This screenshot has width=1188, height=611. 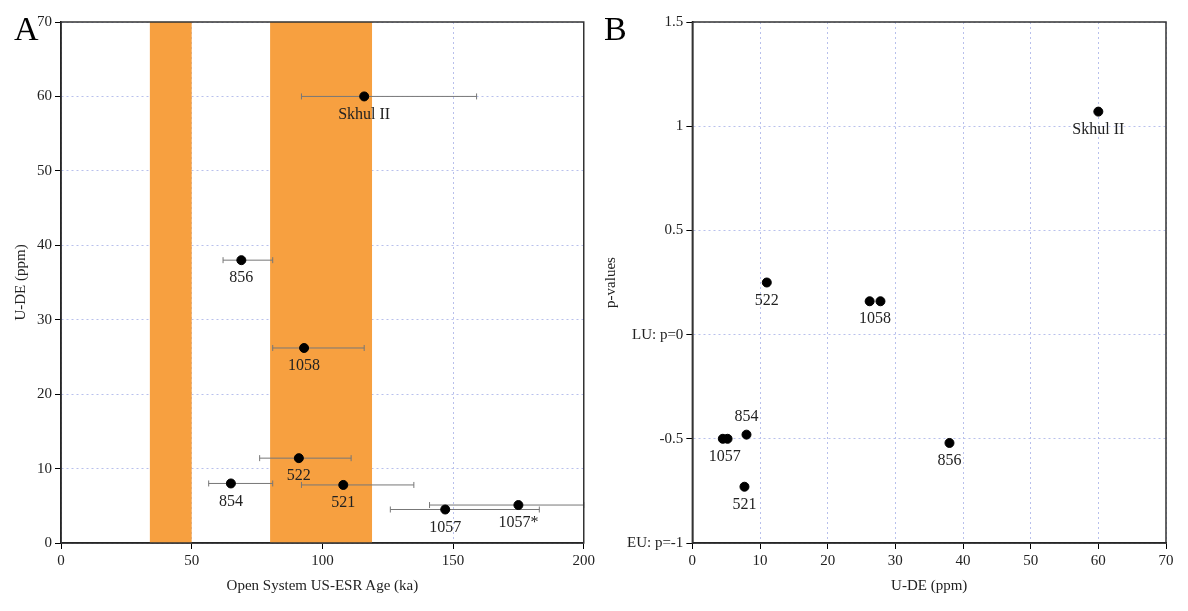 What do you see at coordinates (963, 559) in the screenshot?
I see `x-tick-label: 40` at bounding box center [963, 559].